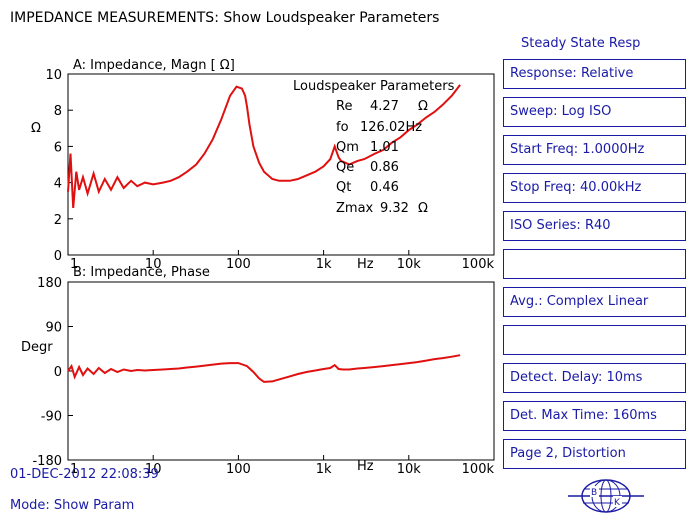 Image resolution: width=694 pixels, height=523 pixels. What do you see at coordinates (141, 272) in the screenshot?
I see `chart-b-title: B: Impedance, Phase` at bounding box center [141, 272].